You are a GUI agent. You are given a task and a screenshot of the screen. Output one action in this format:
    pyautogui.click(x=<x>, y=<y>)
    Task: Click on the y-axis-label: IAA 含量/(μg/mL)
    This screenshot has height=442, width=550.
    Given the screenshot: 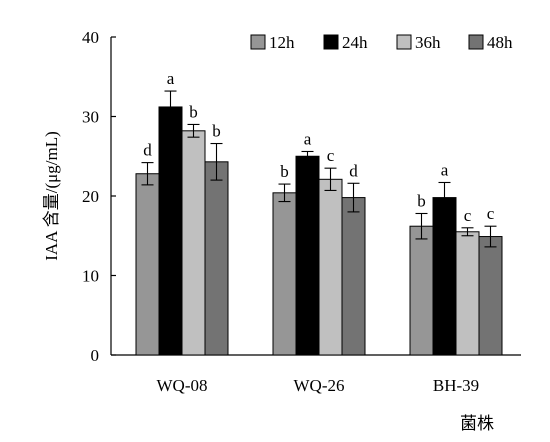 What is the action you would take?
    pyautogui.click(x=51, y=196)
    